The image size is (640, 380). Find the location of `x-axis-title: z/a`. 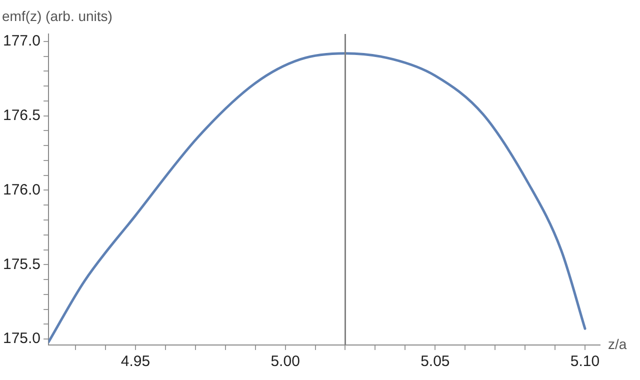

x-axis-title: z/a is located at coordinates (617, 344).